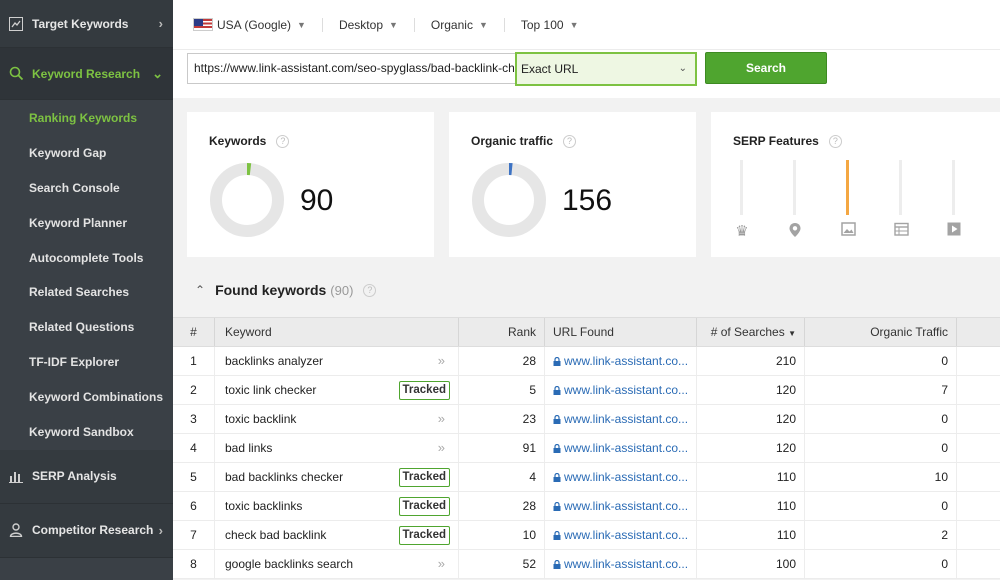 This screenshot has width=1000, height=580. Describe the element at coordinates (468, 24) in the screenshot. I see `type-dropdown: Organic ▼` at that location.